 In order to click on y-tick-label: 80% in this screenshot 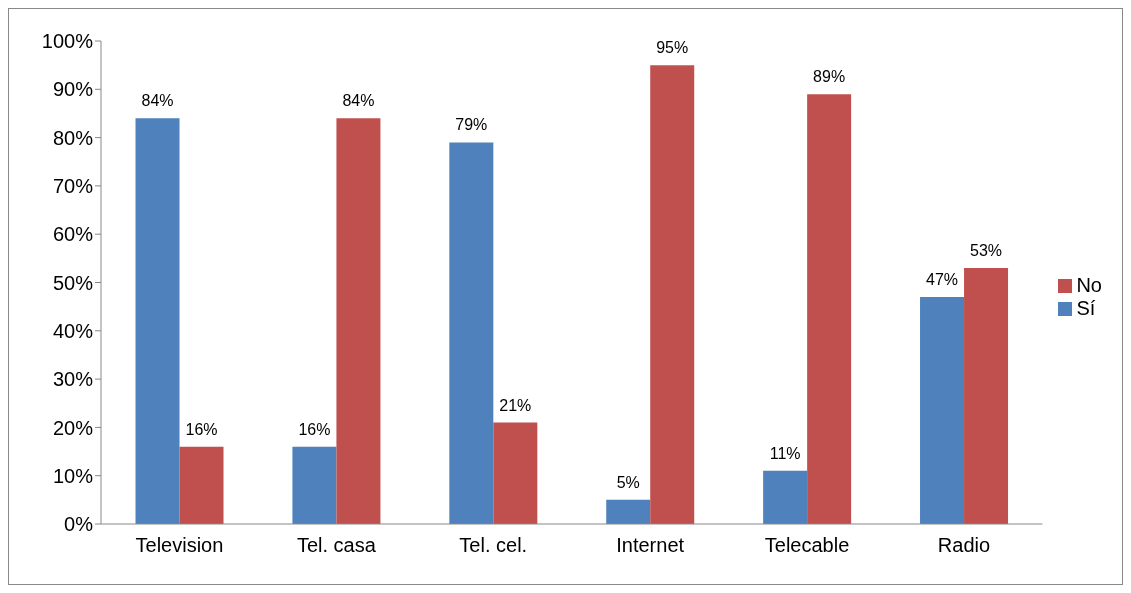, I will do `click(73, 137)`.